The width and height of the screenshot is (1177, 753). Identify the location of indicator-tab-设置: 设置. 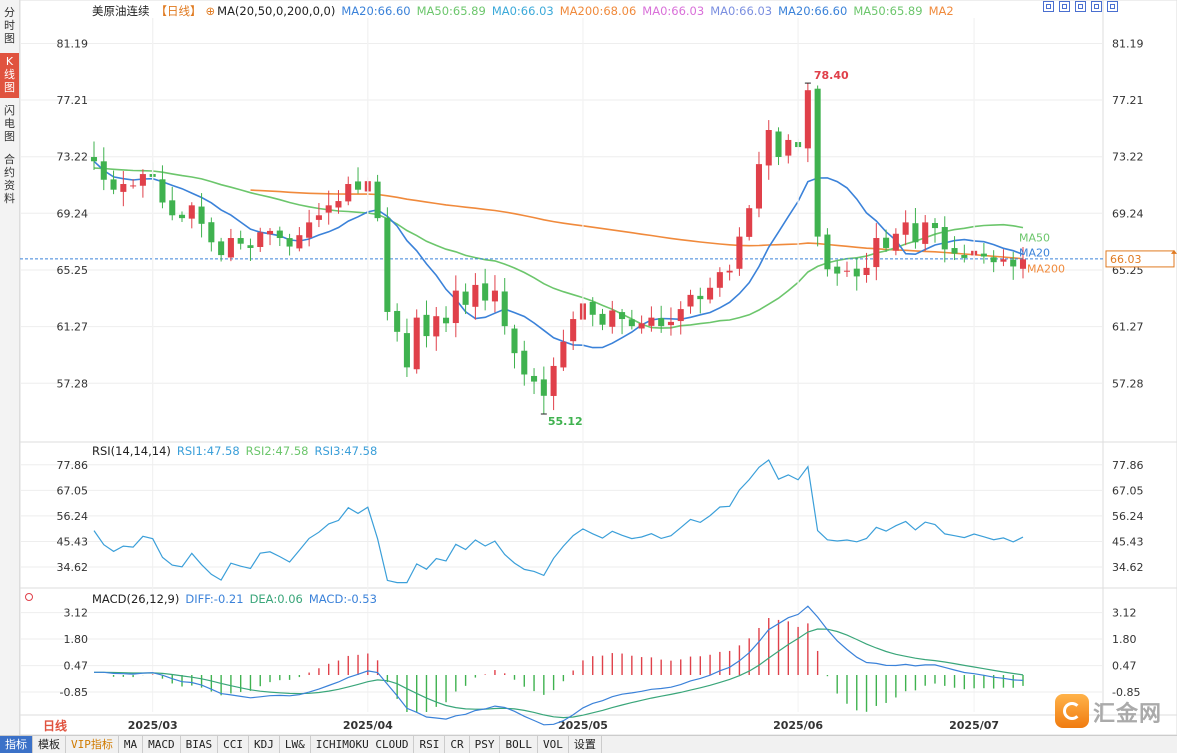
(585, 744).